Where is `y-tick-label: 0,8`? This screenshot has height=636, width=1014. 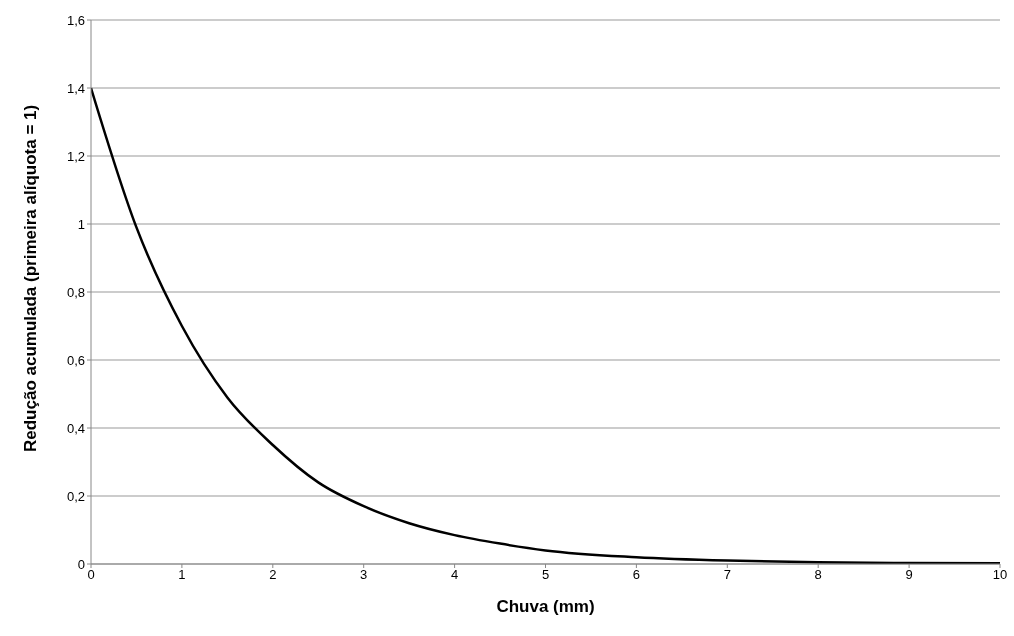 y-tick-label: 0,8 is located at coordinates (75, 292).